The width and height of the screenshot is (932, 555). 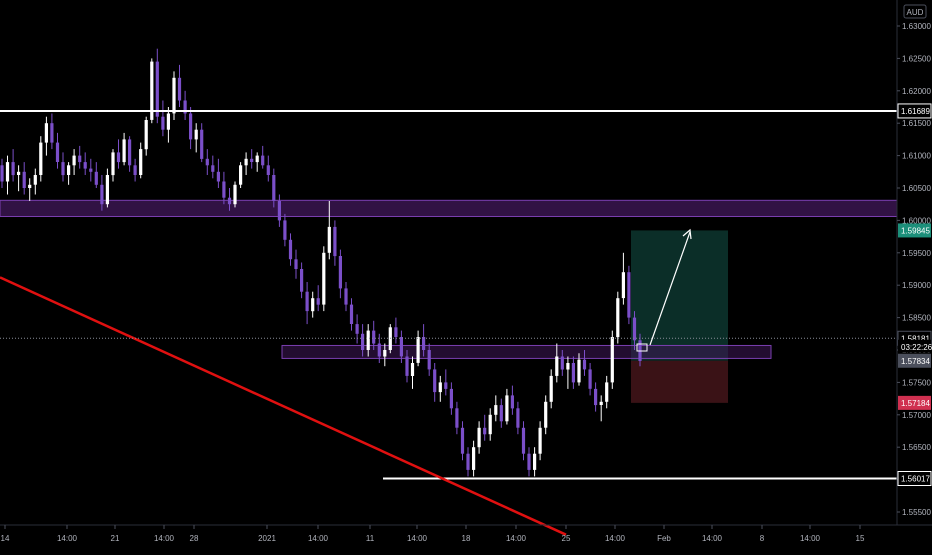 What do you see at coordinates (915, 338) in the screenshot?
I see `last-close-badge-text: 1.58181` at bounding box center [915, 338].